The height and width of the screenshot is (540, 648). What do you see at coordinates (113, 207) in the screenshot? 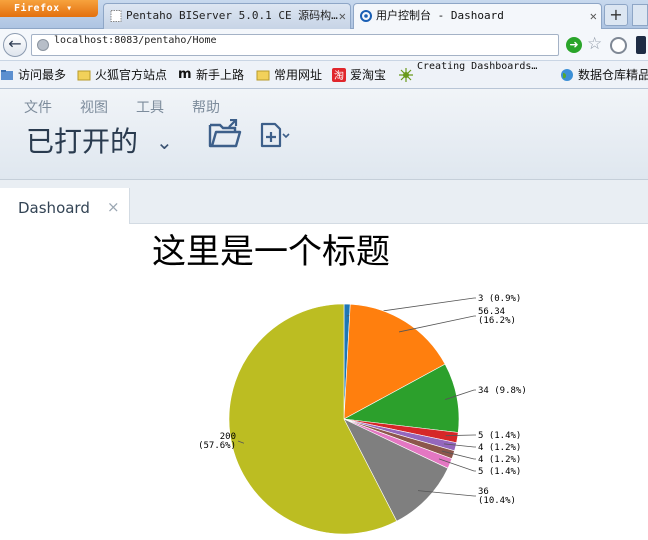
I see `close-icon: ×` at bounding box center [113, 207].